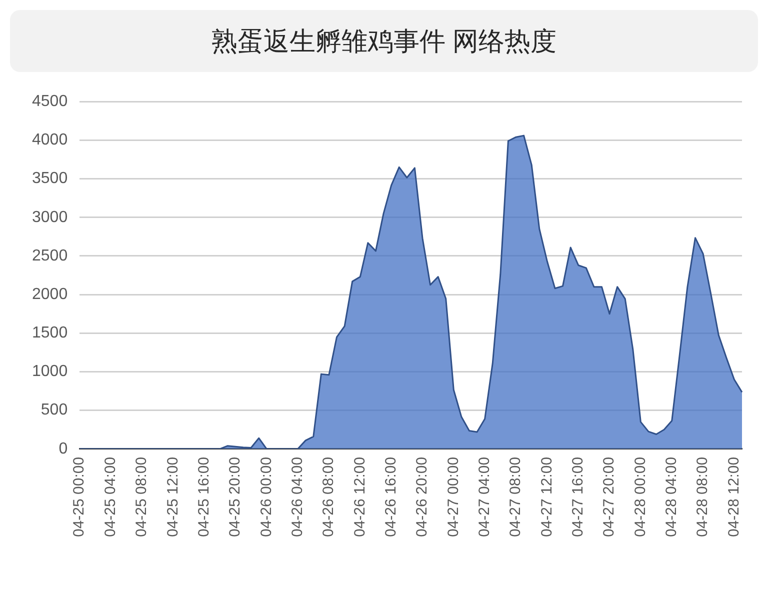 The image size is (768, 607). I want to click on x-tick-label: 04-27 08:00, so click(515, 497).